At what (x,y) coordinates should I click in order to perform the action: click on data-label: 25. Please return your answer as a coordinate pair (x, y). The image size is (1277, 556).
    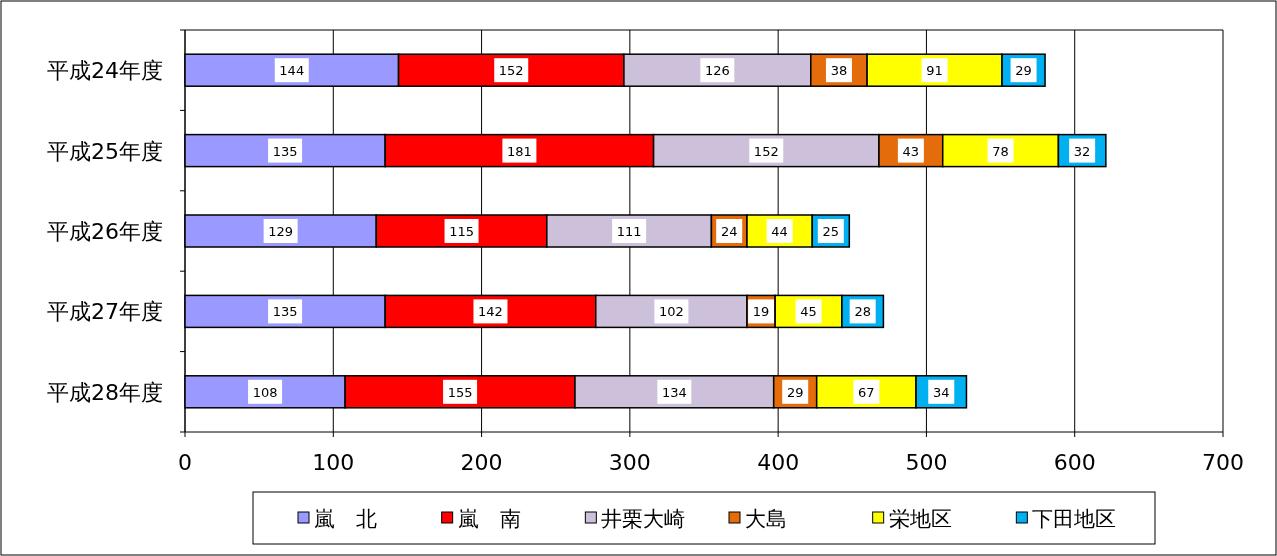
    Looking at the image, I should click on (831, 231).